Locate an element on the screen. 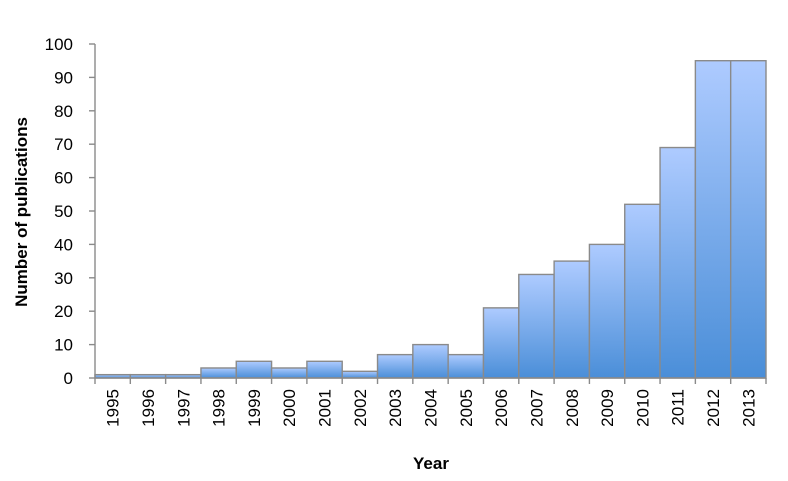  bar-2013 is located at coordinates (748, 219).